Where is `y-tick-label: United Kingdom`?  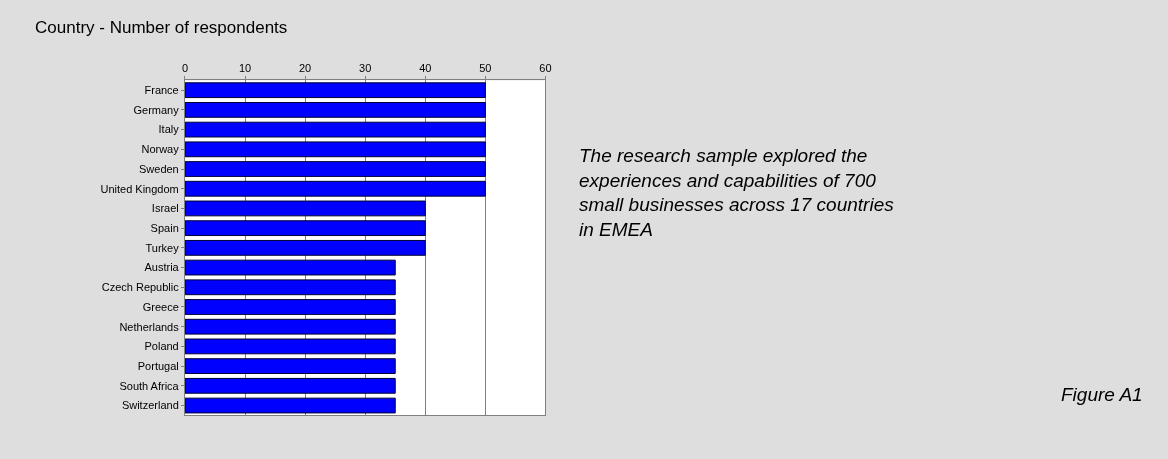
y-tick-label: United Kingdom is located at coordinates (139, 188).